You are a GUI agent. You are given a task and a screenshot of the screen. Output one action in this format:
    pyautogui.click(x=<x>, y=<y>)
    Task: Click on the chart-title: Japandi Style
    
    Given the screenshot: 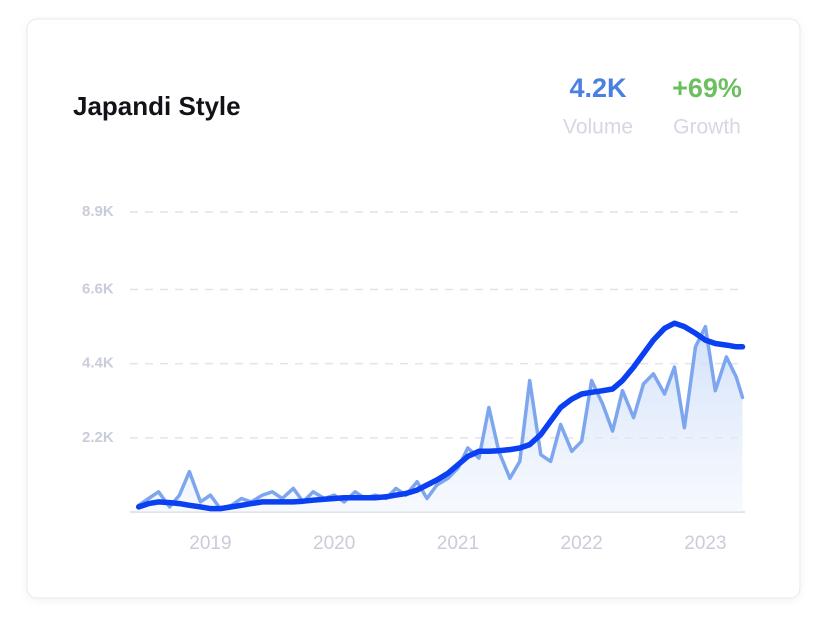 What is the action you would take?
    pyautogui.click(x=157, y=106)
    